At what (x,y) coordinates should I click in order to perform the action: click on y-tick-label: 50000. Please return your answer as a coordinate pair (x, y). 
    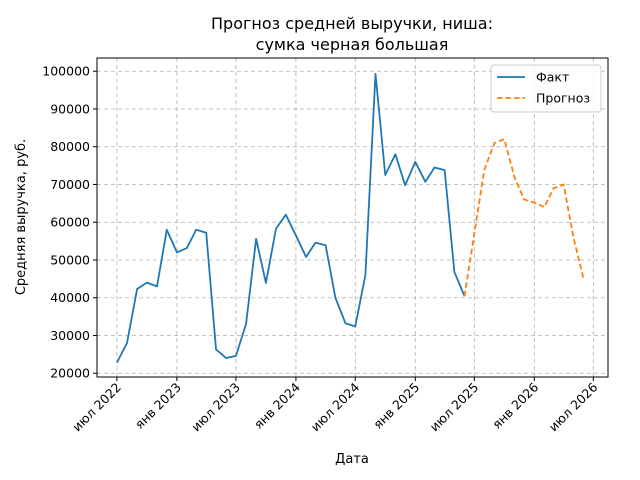
    Looking at the image, I should click on (70, 259).